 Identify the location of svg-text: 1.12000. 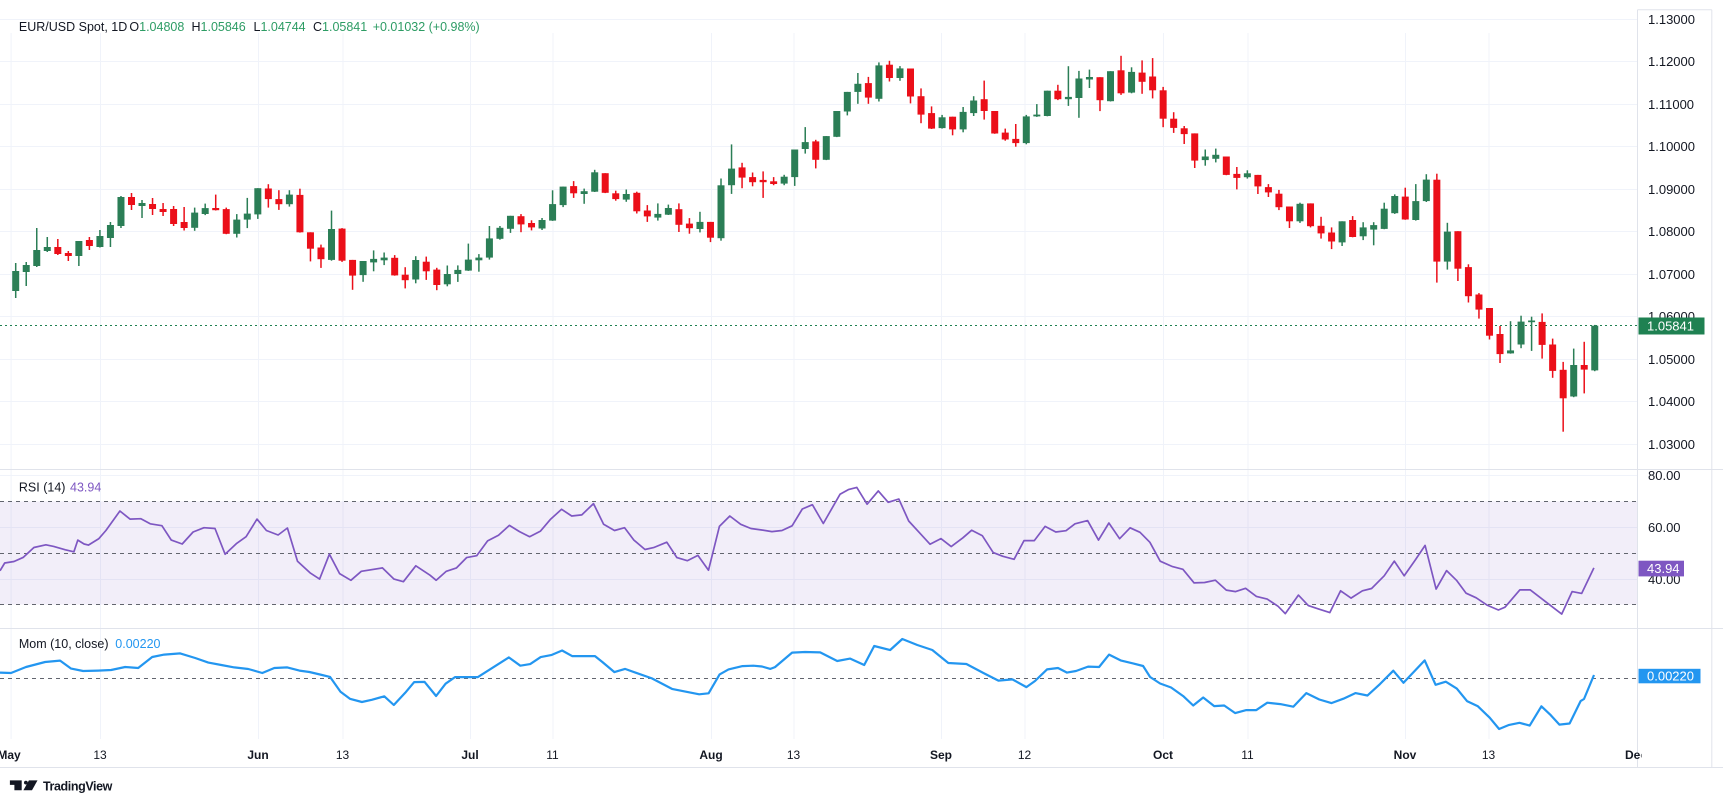
(1671, 61).